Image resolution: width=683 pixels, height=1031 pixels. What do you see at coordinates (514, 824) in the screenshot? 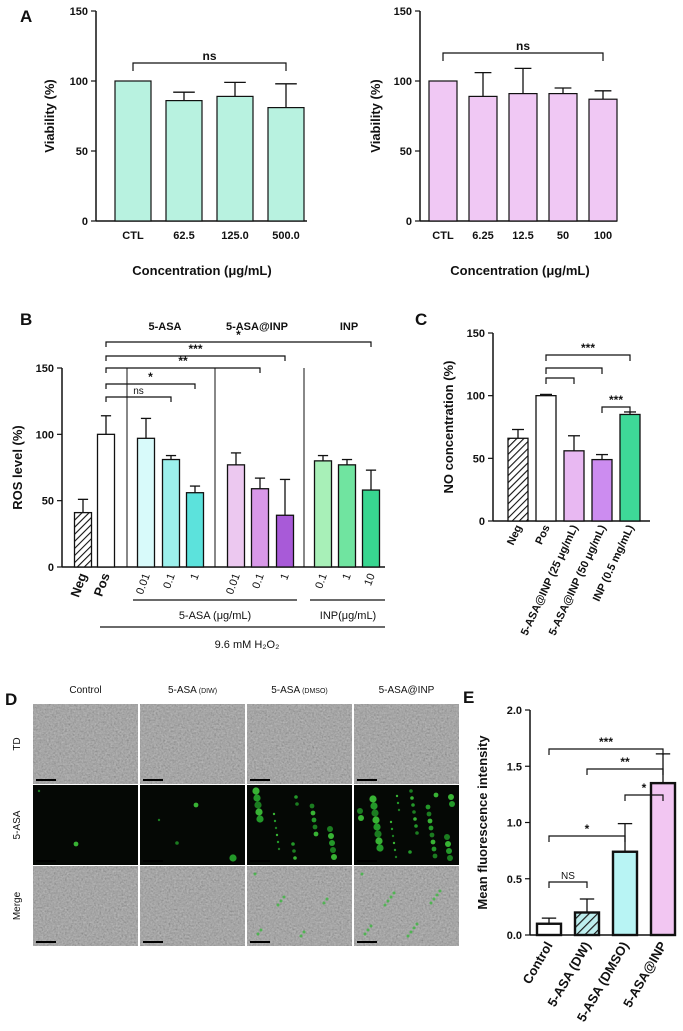
I see `y-tick-label: 1.0` at bounding box center [514, 824].